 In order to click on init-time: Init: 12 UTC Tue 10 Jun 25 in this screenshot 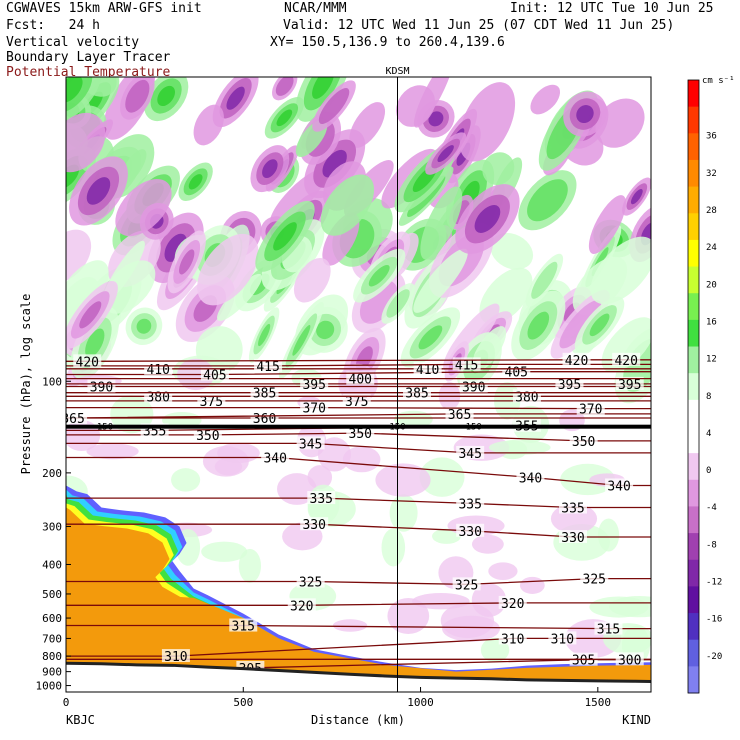, I will do `click(612, 8)`.